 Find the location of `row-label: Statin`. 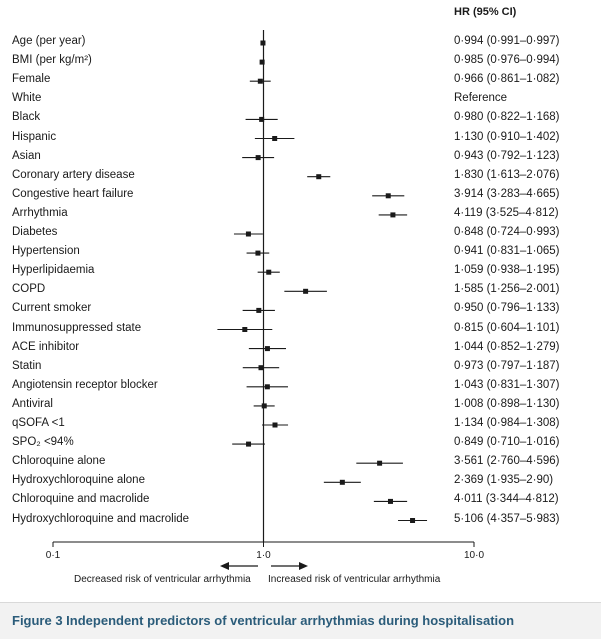

row-label: Statin is located at coordinates (27, 365).